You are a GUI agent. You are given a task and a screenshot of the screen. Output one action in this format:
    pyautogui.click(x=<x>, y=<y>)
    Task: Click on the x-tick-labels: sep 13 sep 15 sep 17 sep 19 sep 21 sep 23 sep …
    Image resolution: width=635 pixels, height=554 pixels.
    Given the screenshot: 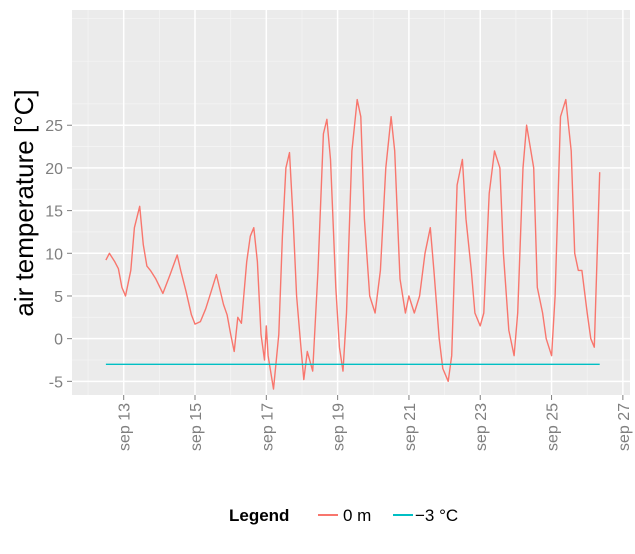 What is the action you would take?
    pyautogui.click(x=375, y=427)
    